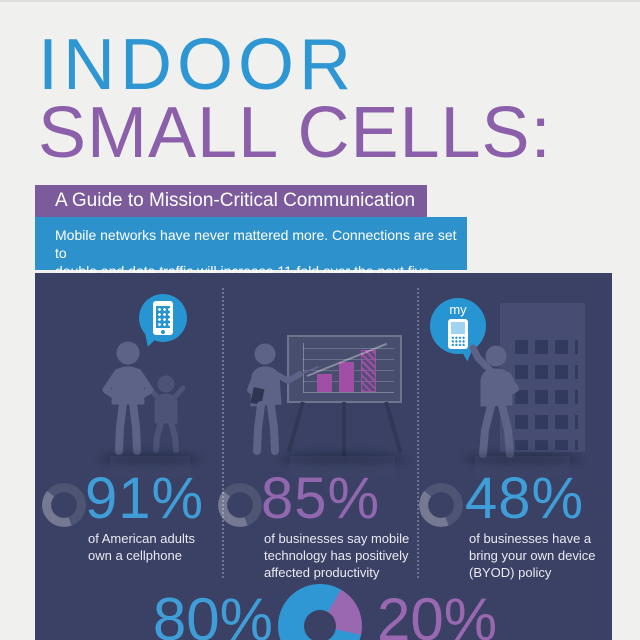  I want to click on presentation-board, so click(344, 369).